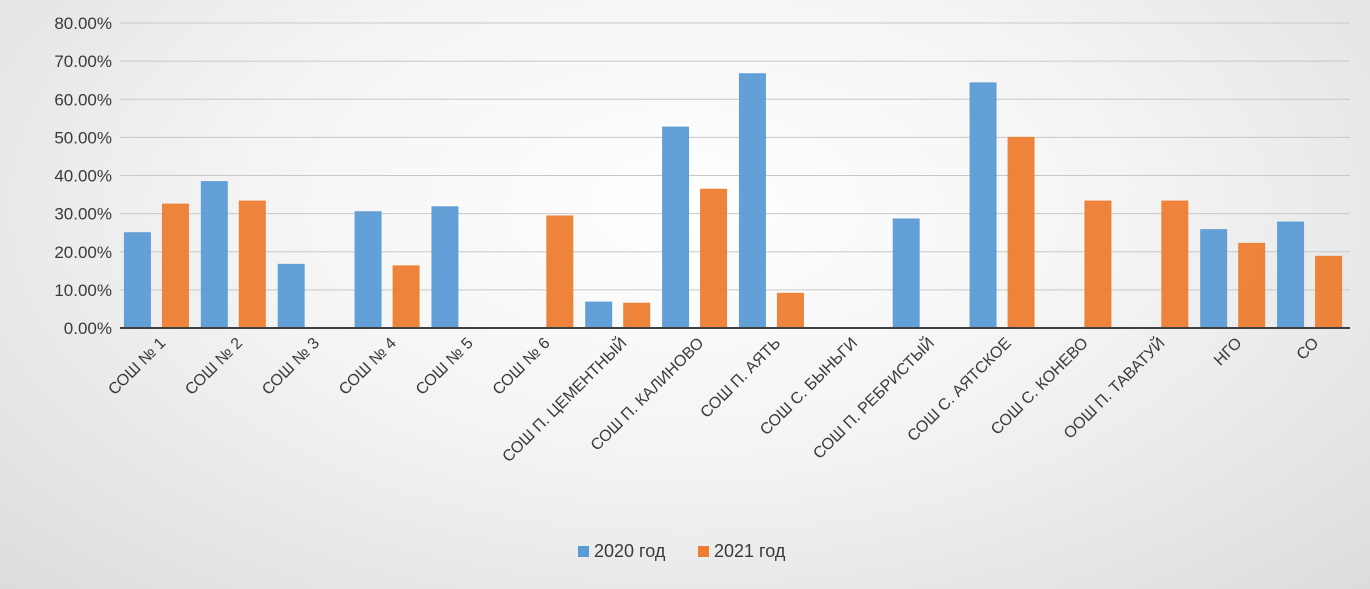 Image resolution: width=1370 pixels, height=589 pixels. What do you see at coordinates (214, 367) in the screenshot?
I see `x-category-label: СОШ № 2` at bounding box center [214, 367].